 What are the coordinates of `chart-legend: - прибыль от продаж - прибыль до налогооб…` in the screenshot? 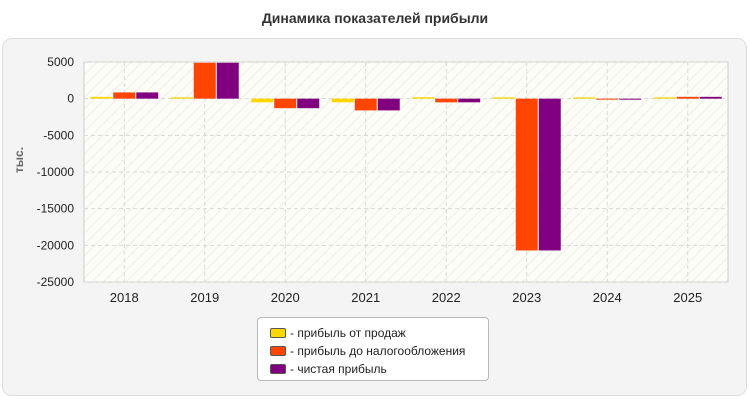 It's located at (373, 349).